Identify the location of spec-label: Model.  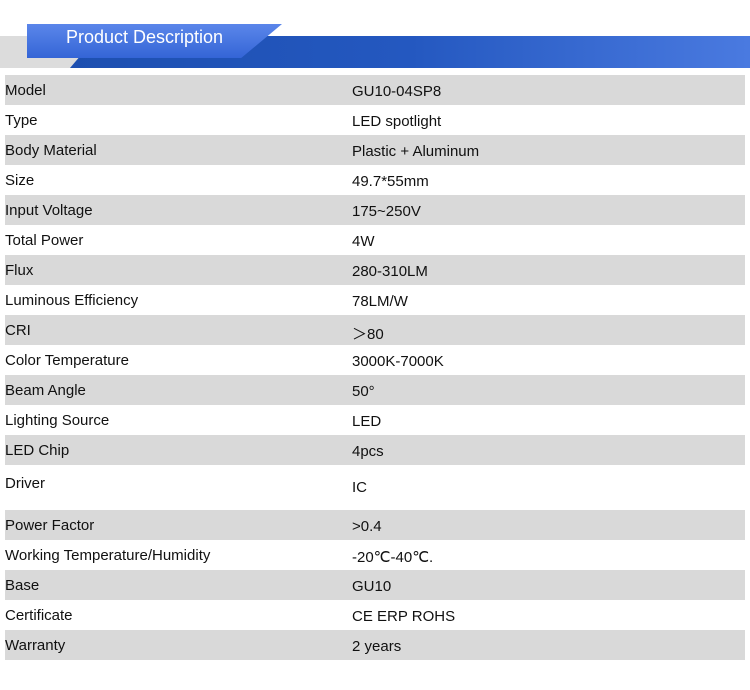
(25, 90).